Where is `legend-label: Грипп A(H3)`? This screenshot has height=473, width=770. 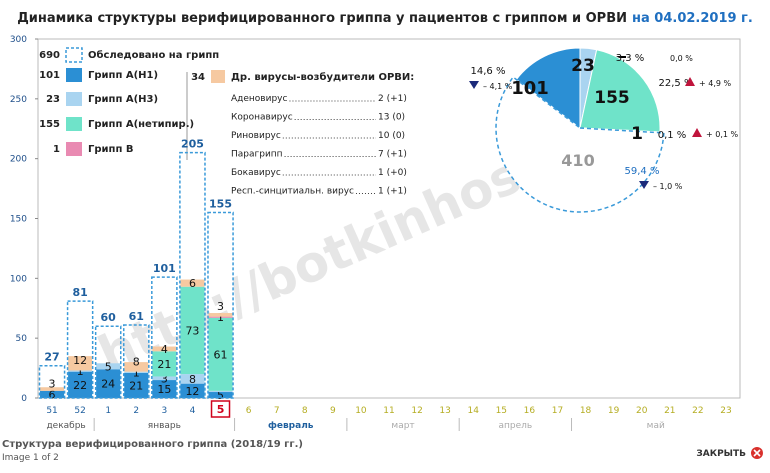
legend-label: Грипп A(H3) is located at coordinates (123, 99).